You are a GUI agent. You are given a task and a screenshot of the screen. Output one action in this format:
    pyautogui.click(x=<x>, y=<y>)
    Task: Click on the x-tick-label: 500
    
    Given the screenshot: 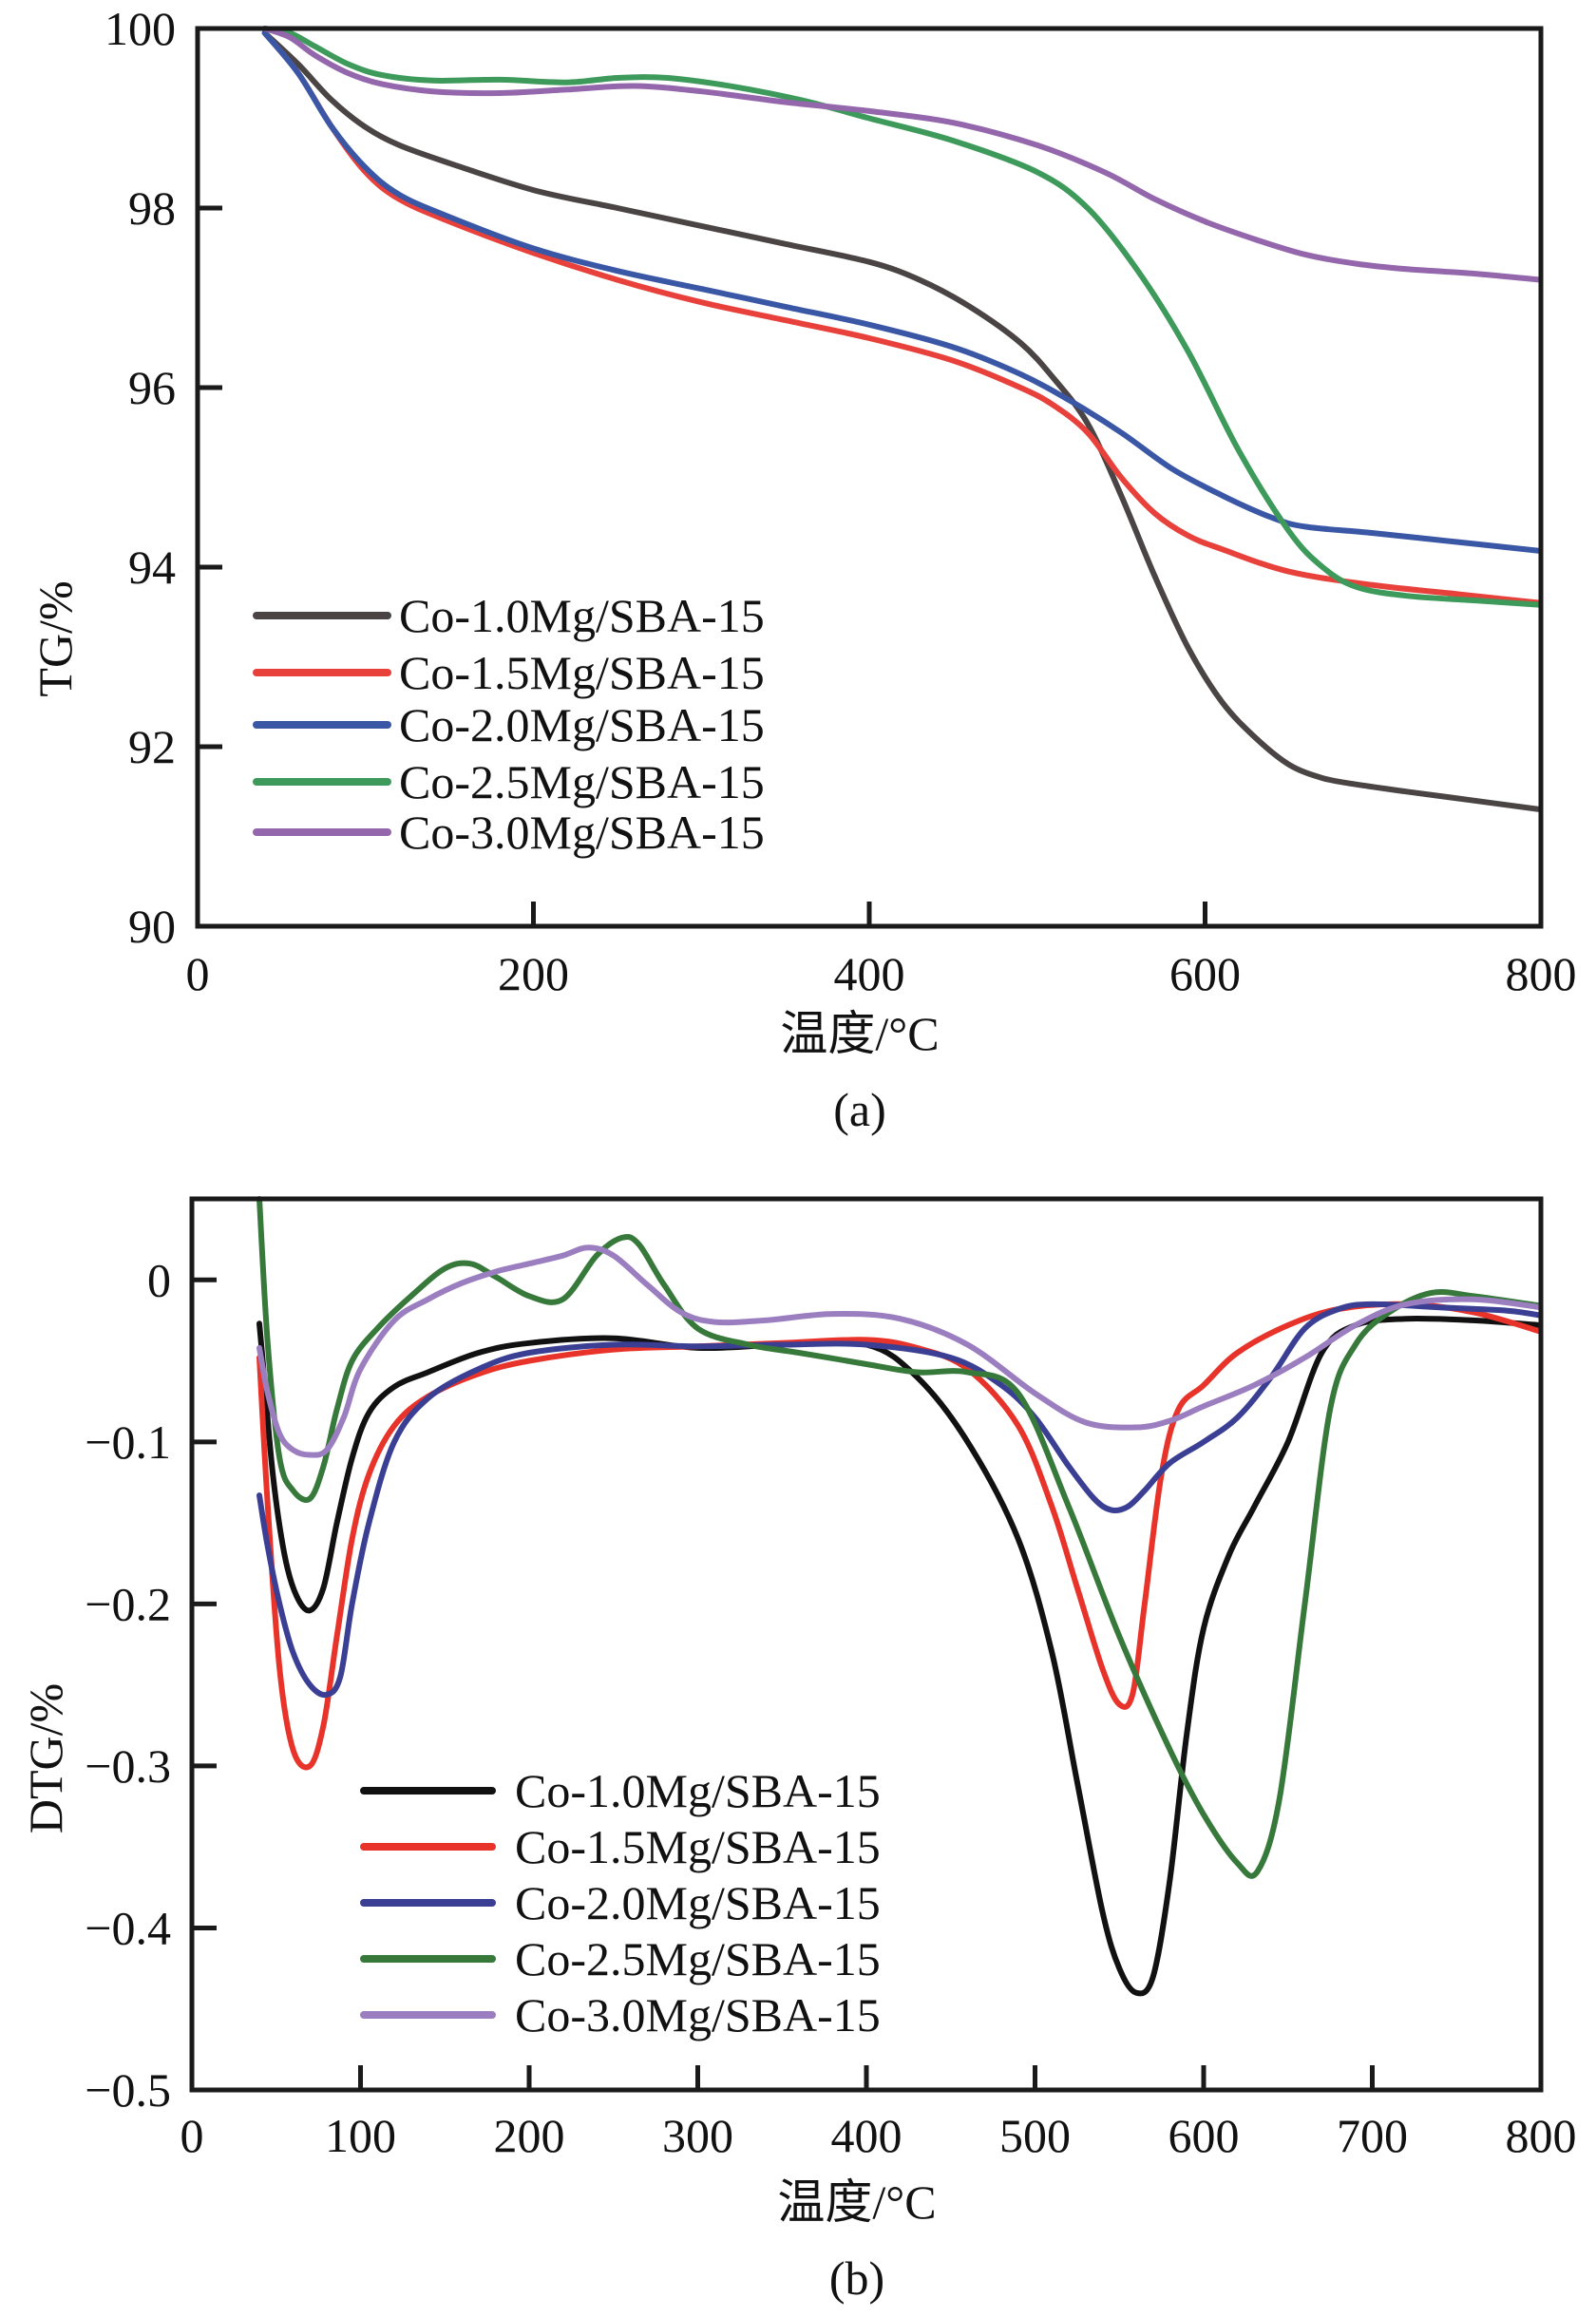 What is the action you would take?
    pyautogui.click(x=1035, y=2135)
    